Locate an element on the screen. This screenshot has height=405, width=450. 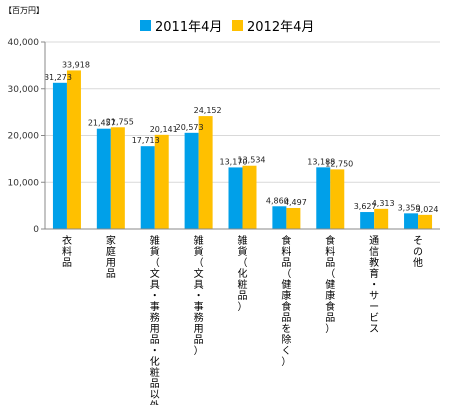
y-tick-label: 20,000 is located at coordinates (24, 137).